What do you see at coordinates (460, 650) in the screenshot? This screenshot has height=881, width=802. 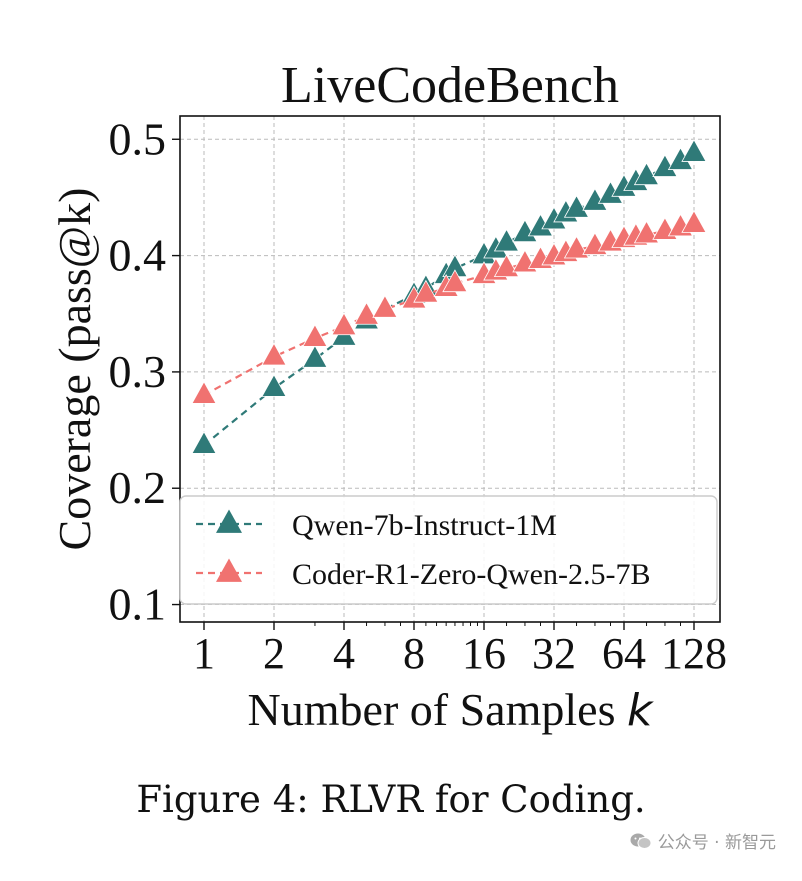 I see `x-ticks: 1 2 4 8 16 32 64 128` at bounding box center [460, 650].